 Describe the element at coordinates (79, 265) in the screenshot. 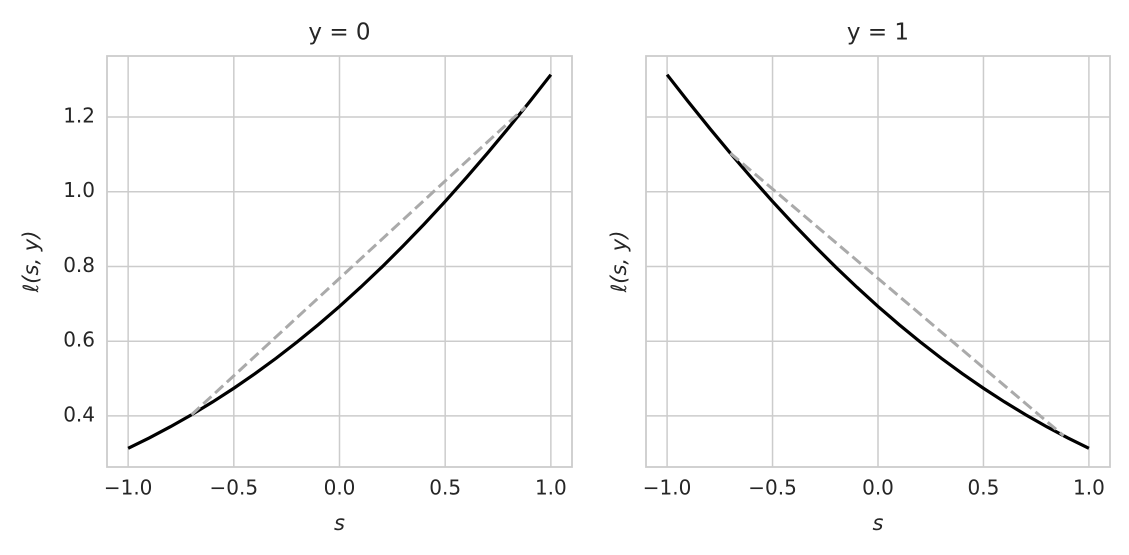

I see `y-tick-label: 0.8` at that location.